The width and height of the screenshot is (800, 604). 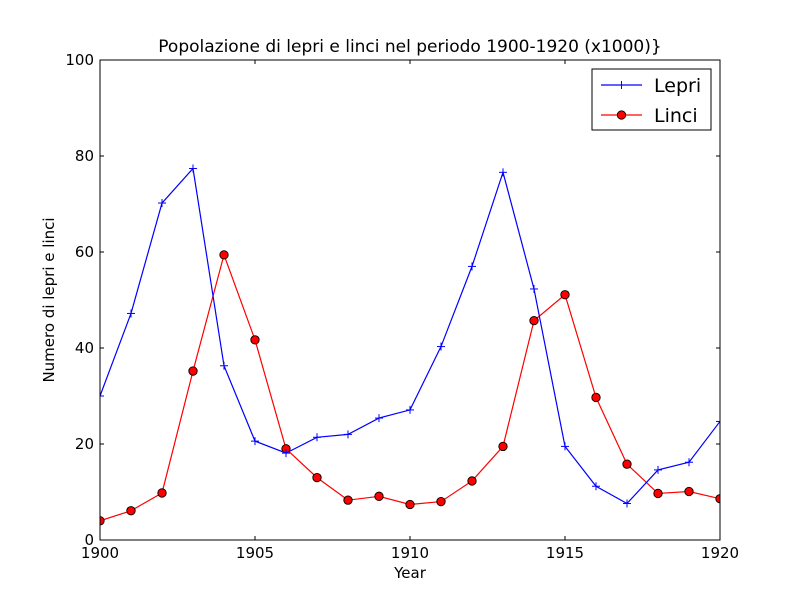 I want to click on data-point-lepri-1917, so click(x=627, y=503).